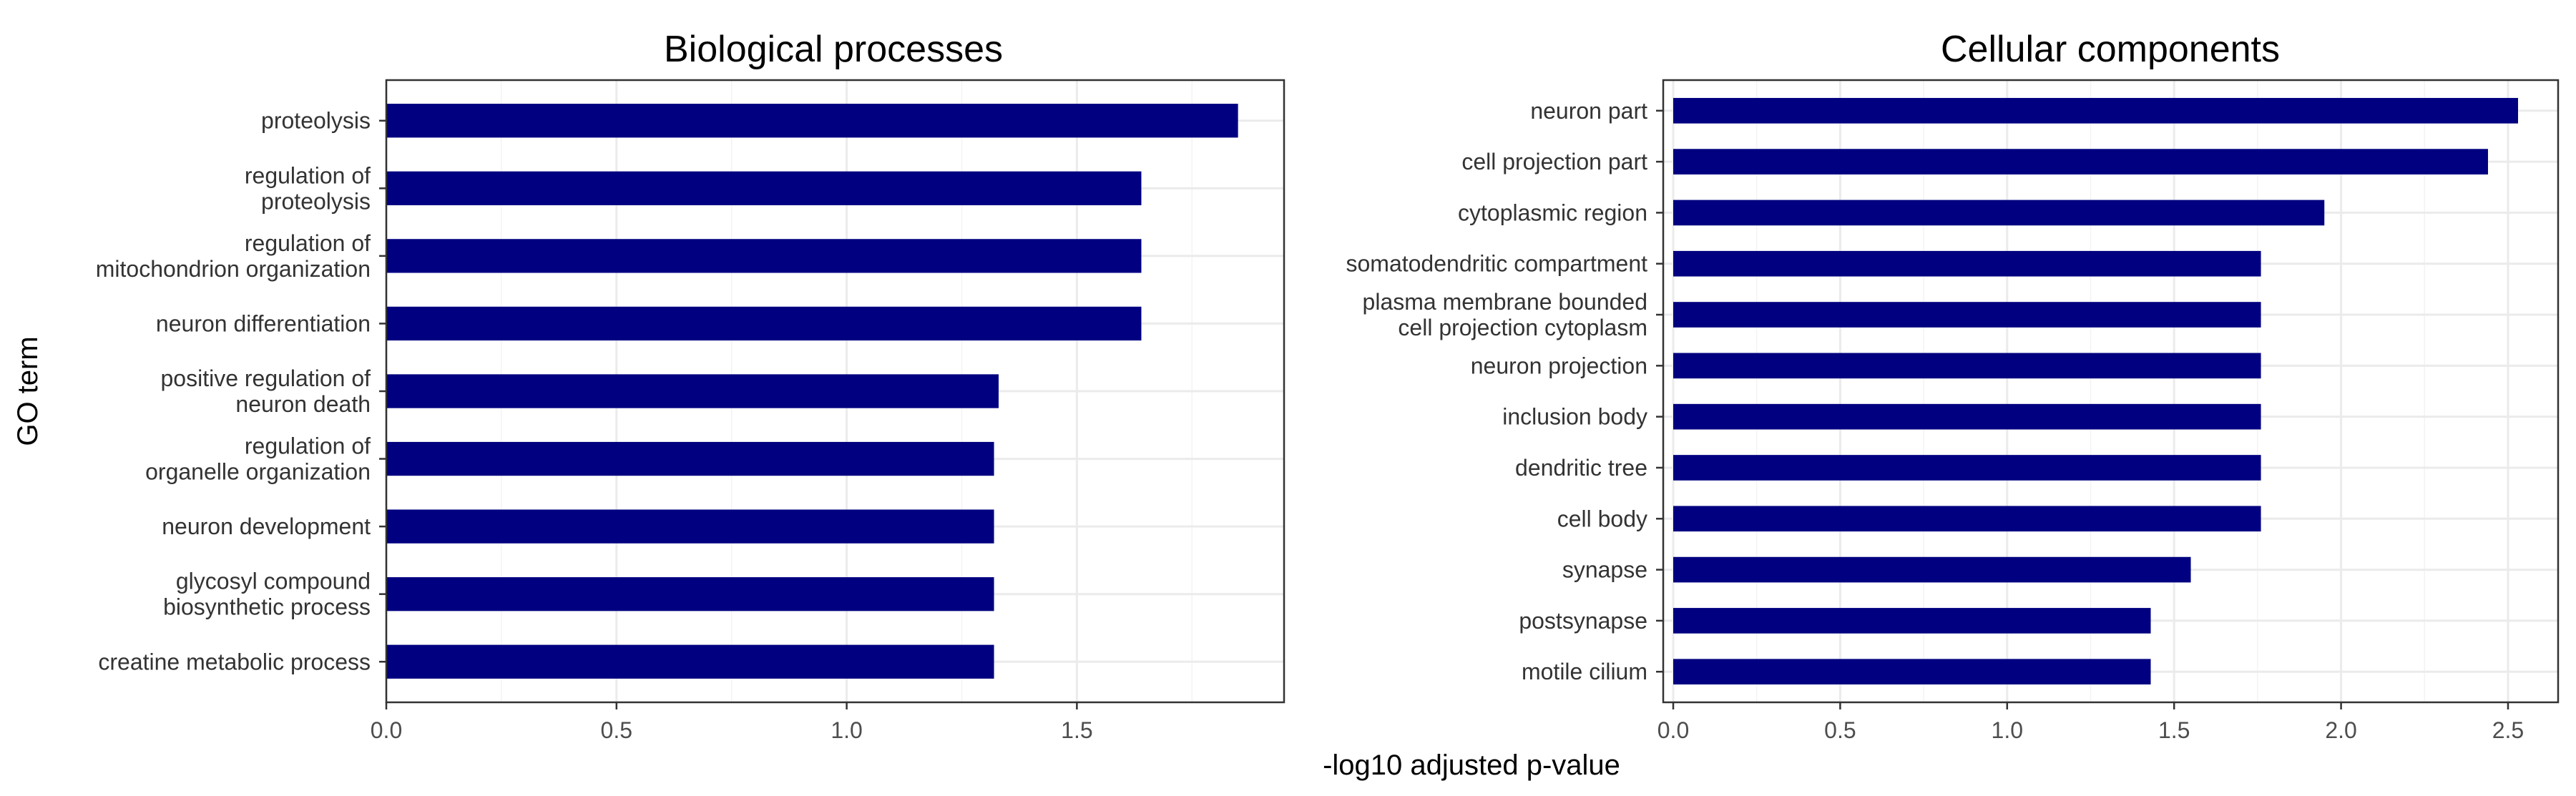 The width and height of the screenshot is (2576, 796). Describe the element at coordinates (1581, 468) in the screenshot. I see `category-label: dendritic tree` at that location.